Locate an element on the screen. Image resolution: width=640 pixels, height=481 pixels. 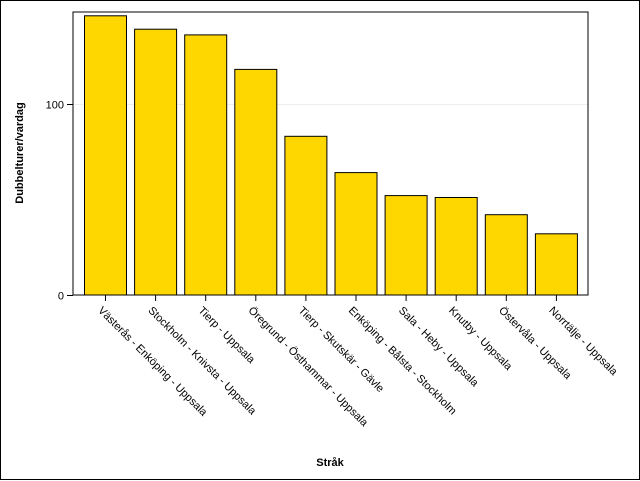
x-axis-title: Stråk is located at coordinates (330, 463).